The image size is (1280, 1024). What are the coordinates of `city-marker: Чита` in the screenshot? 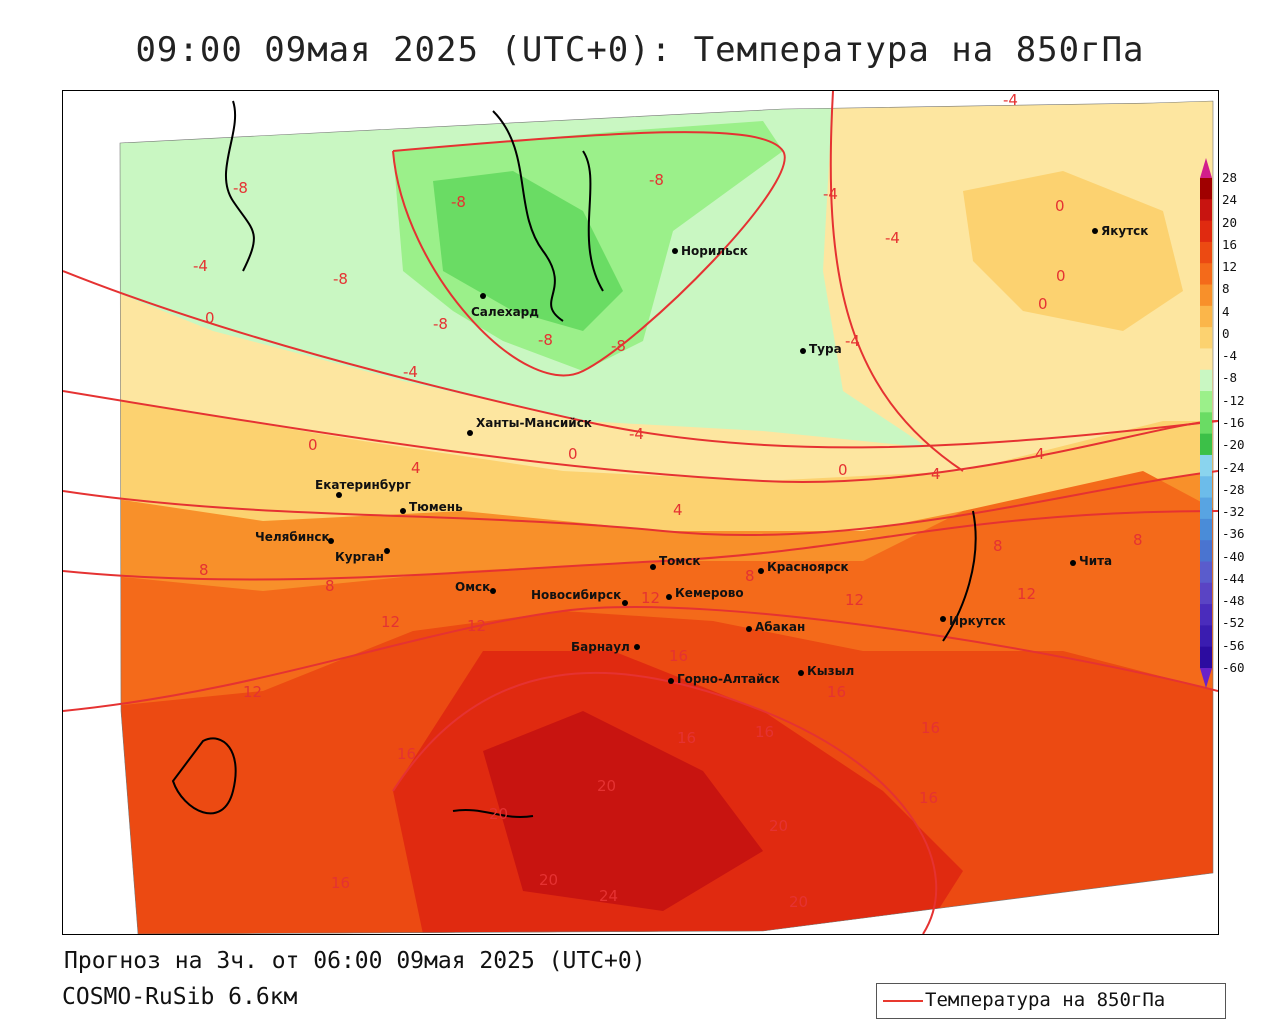 It's located at (1091, 561).